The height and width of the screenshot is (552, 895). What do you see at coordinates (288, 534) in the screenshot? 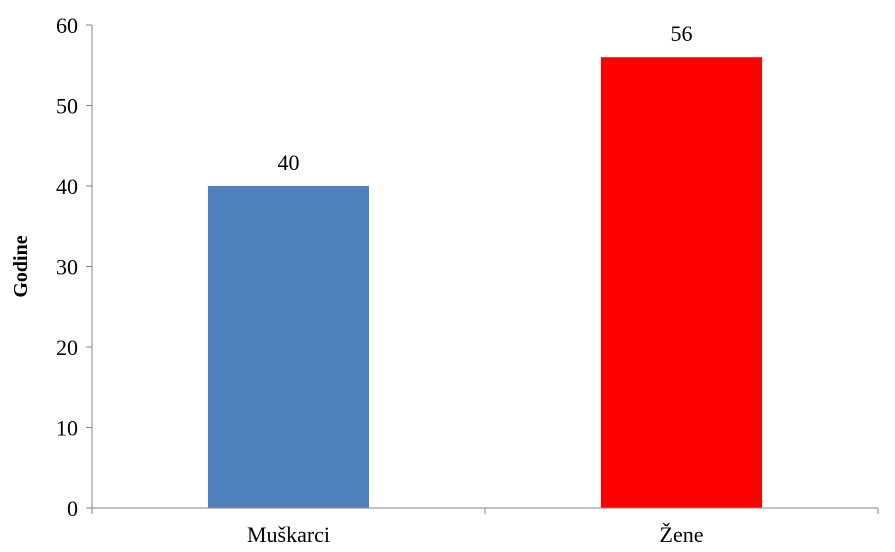
I see `x-category-label: Muškarci` at bounding box center [288, 534].